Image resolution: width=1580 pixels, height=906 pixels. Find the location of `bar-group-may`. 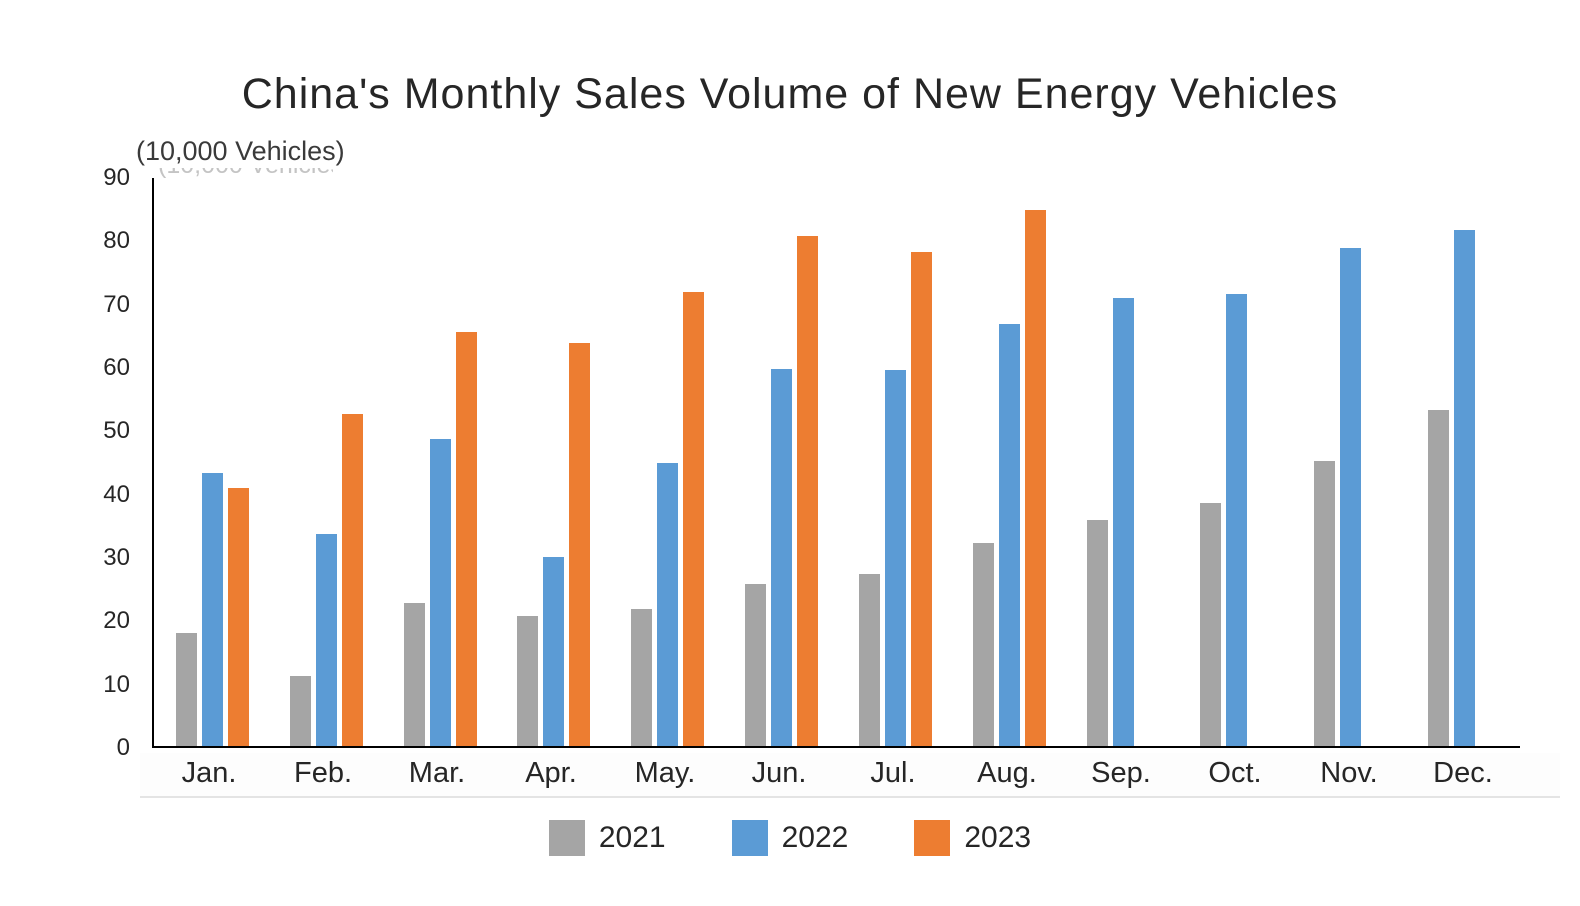

bar-group-may is located at coordinates (666, 462).